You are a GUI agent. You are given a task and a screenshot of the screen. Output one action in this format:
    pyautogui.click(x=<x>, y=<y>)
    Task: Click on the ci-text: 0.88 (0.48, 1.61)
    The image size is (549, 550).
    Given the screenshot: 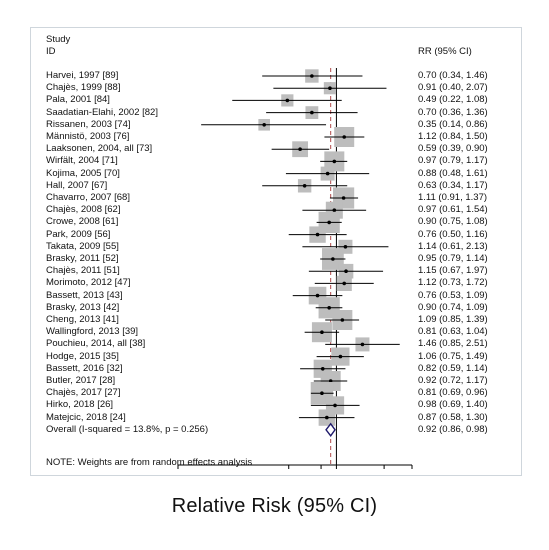 What is the action you would take?
    pyautogui.click(x=453, y=173)
    